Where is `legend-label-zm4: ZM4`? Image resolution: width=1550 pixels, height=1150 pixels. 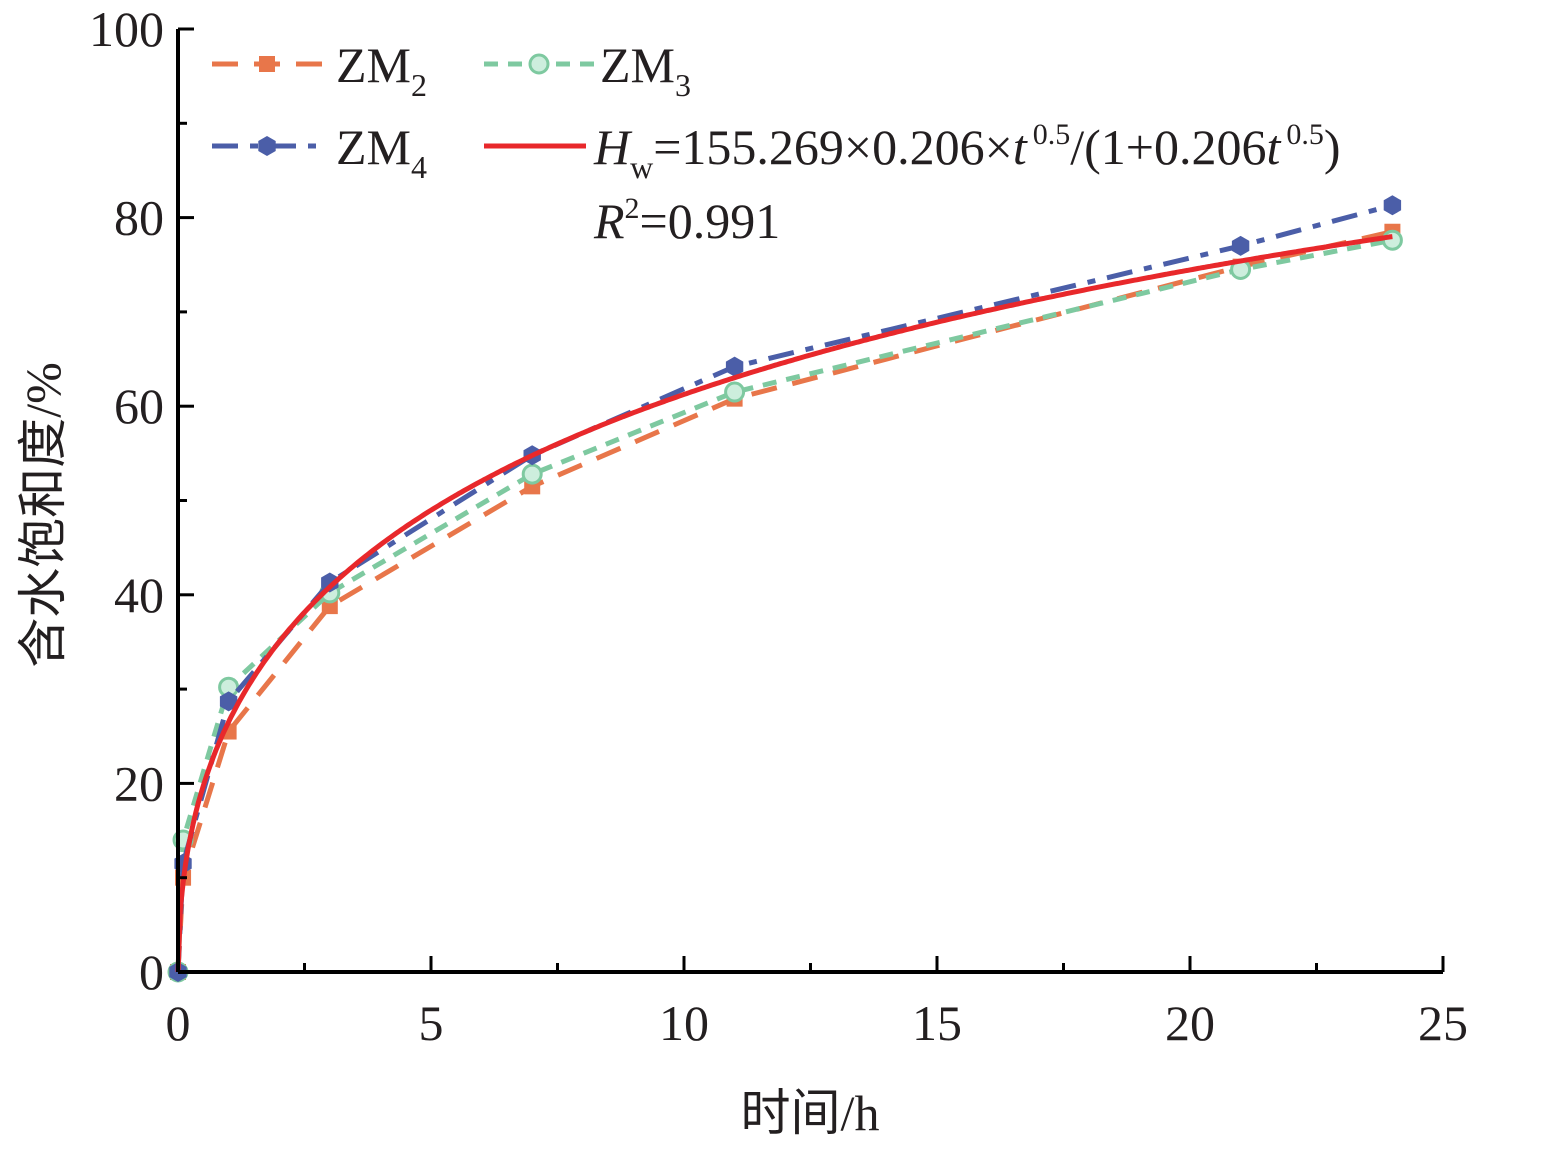 legend-label-zm4: ZM4 is located at coordinates (381, 152).